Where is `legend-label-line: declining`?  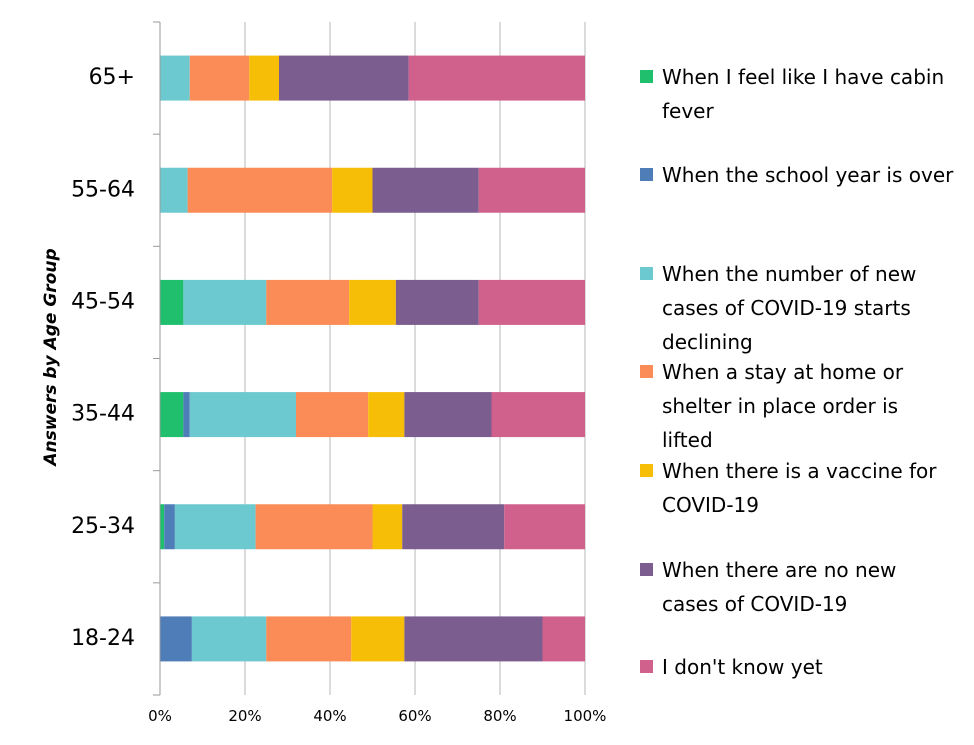
legend-label-line: declining is located at coordinates (707, 342).